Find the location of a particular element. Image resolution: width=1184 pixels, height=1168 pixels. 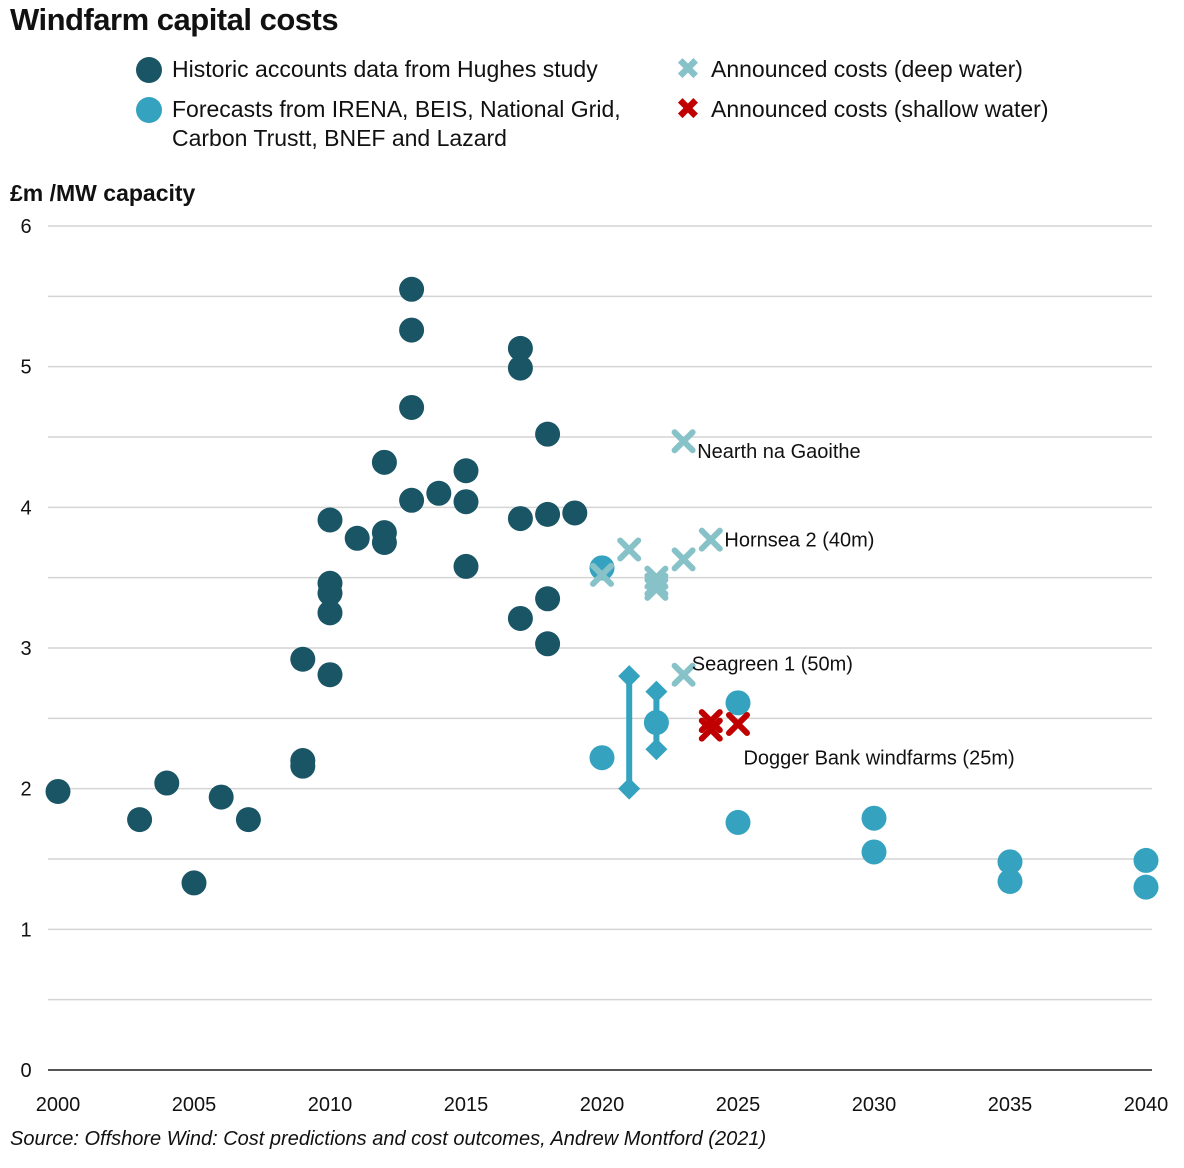

x-tick-label: 2025 is located at coordinates (738, 1105).